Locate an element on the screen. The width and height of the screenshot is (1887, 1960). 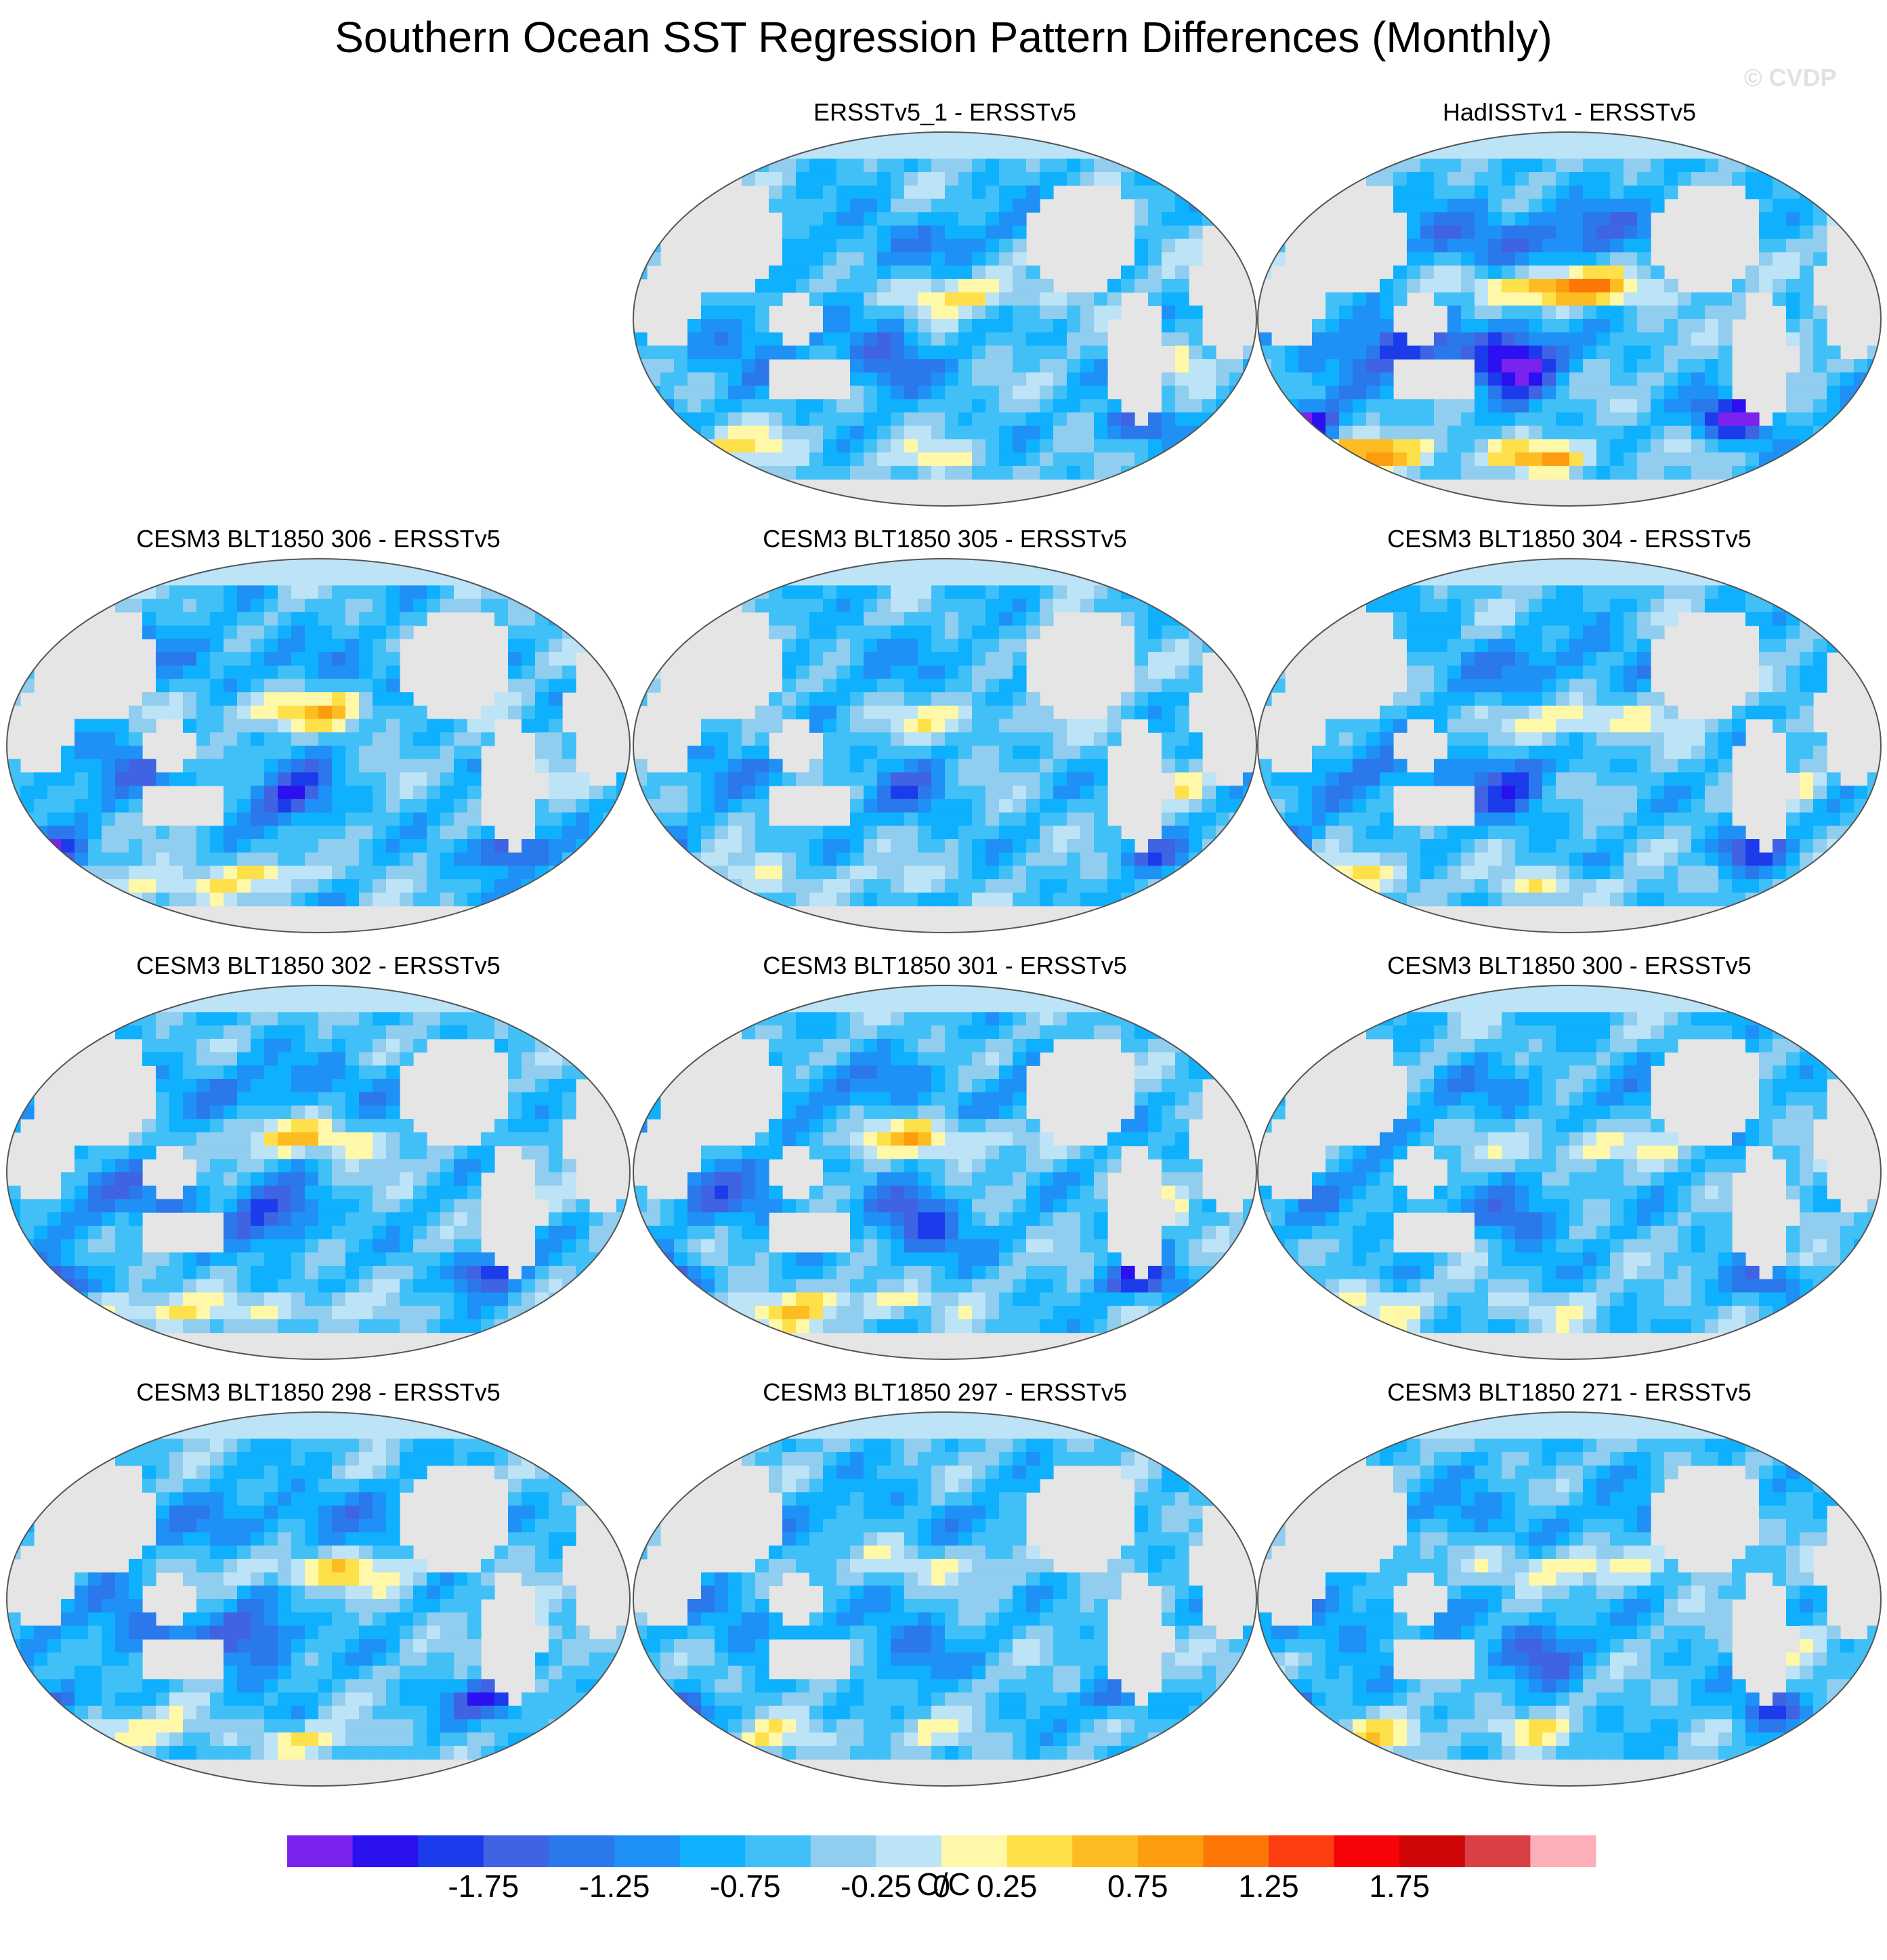
panel-title-blt-301: CESM3 BLT1850 301 - ERSSTv5 is located at coordinates (945, 965).